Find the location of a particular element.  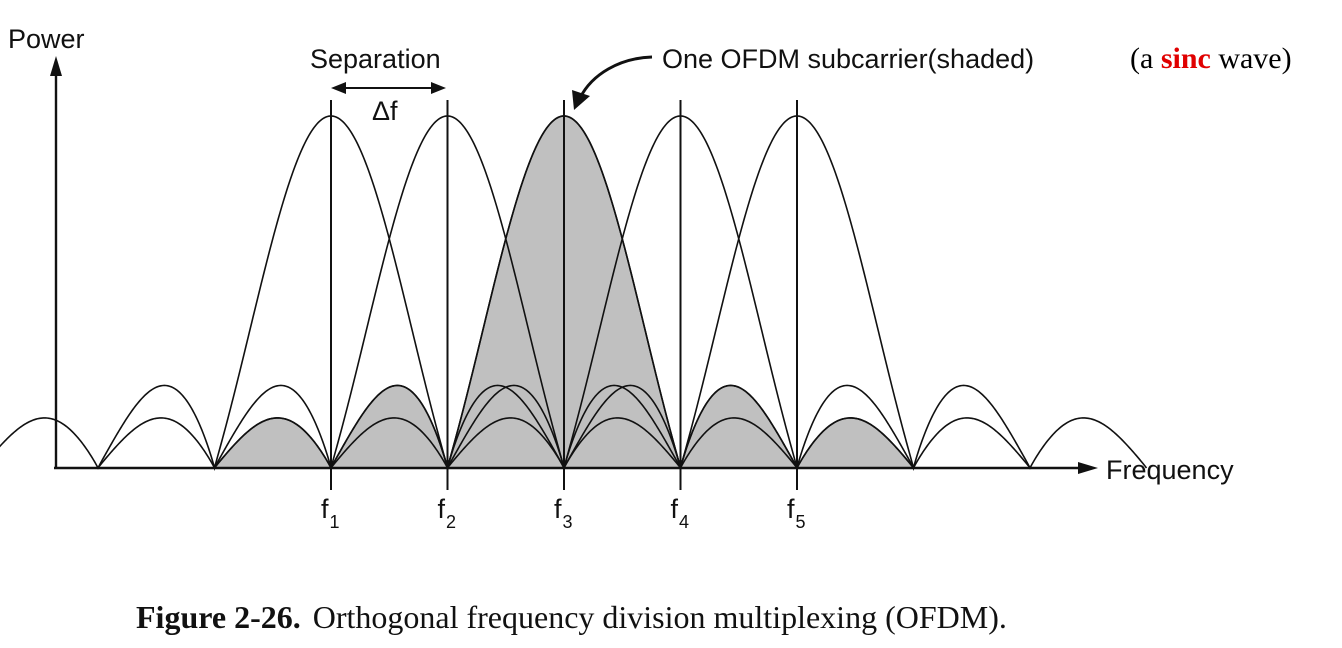

separation-label: Separation is located at coordinates (375, 59).